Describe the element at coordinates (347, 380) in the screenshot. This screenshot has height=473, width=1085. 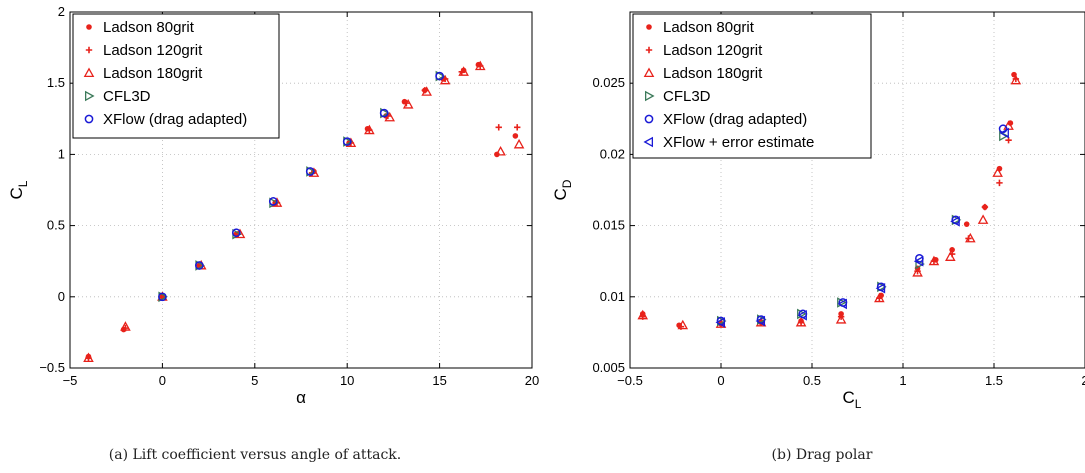
I see `x-tick-label: 10` at that location.